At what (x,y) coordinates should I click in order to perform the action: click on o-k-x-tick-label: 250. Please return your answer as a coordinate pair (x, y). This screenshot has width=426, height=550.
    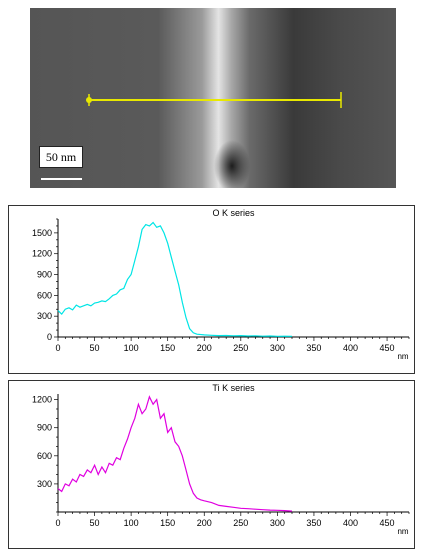
    Looking at the image, I should click on (240, 348).